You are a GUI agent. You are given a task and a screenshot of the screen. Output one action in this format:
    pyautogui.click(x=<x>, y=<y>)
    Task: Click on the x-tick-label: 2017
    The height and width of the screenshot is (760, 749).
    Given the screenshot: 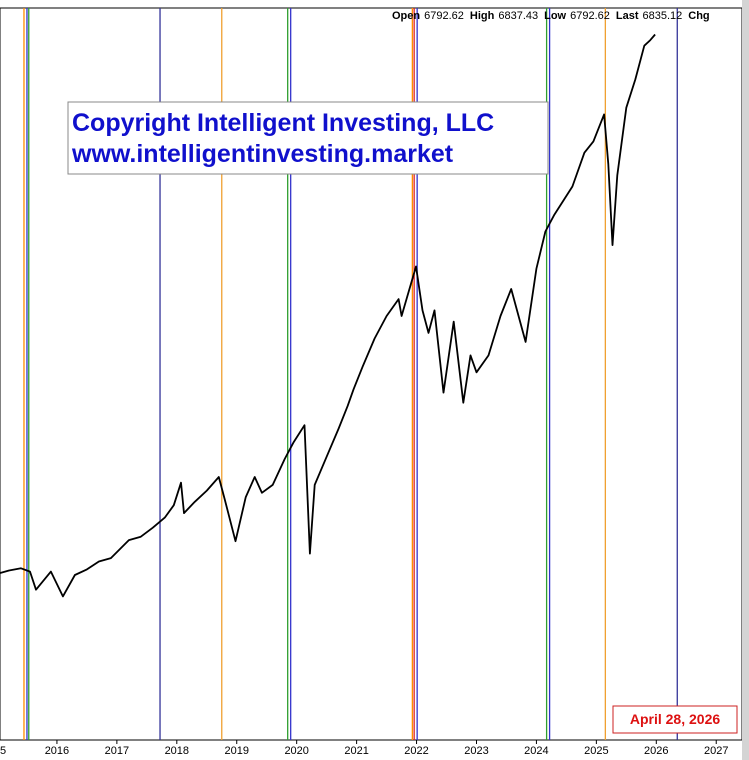 What is the action you would take?
    pyautogui.click(x=117, y=751)
    